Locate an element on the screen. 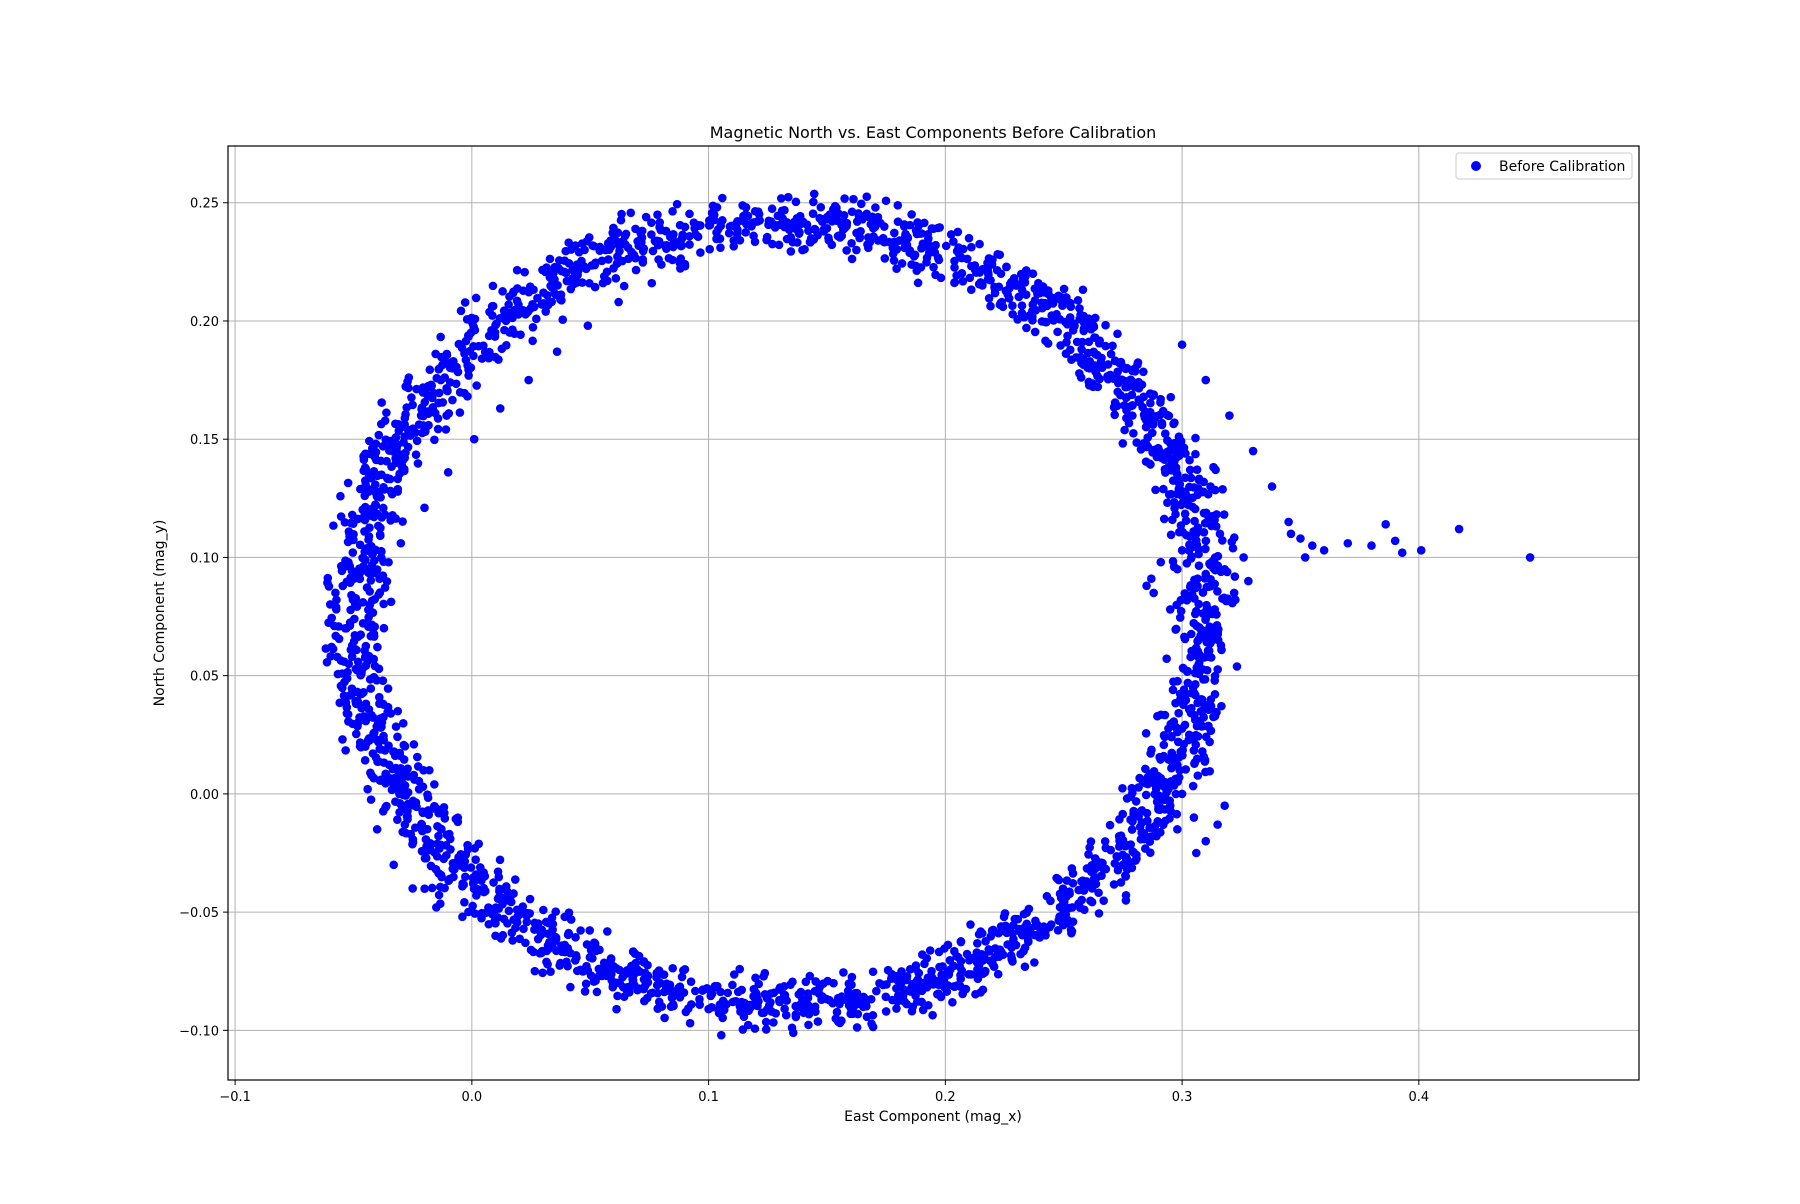 The height and width of the screenshot is (1204, 1800). x-tick-label: −0.1 is located at coordinates (235, 1097).